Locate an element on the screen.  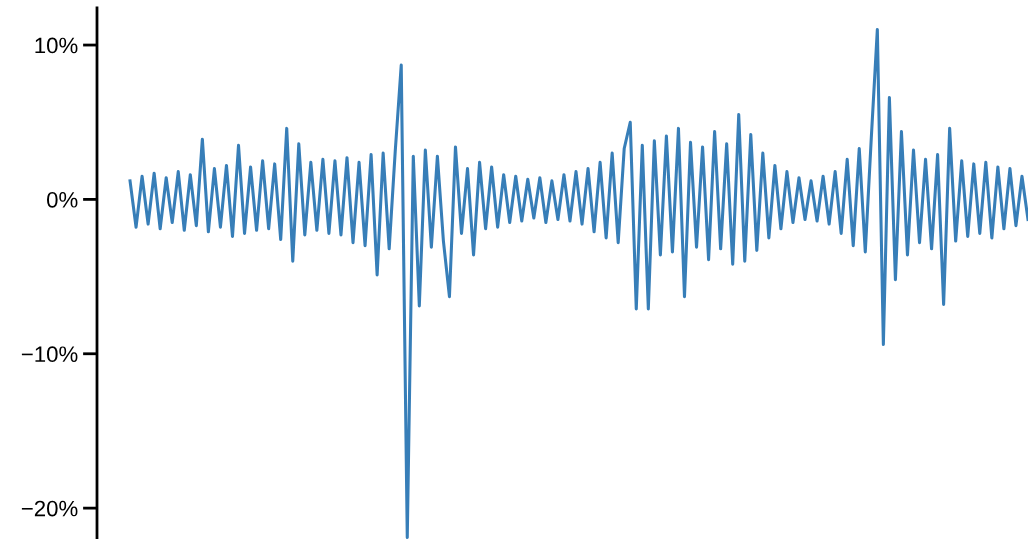
y-tick-label: 10% is located at coordinates (56, 45).